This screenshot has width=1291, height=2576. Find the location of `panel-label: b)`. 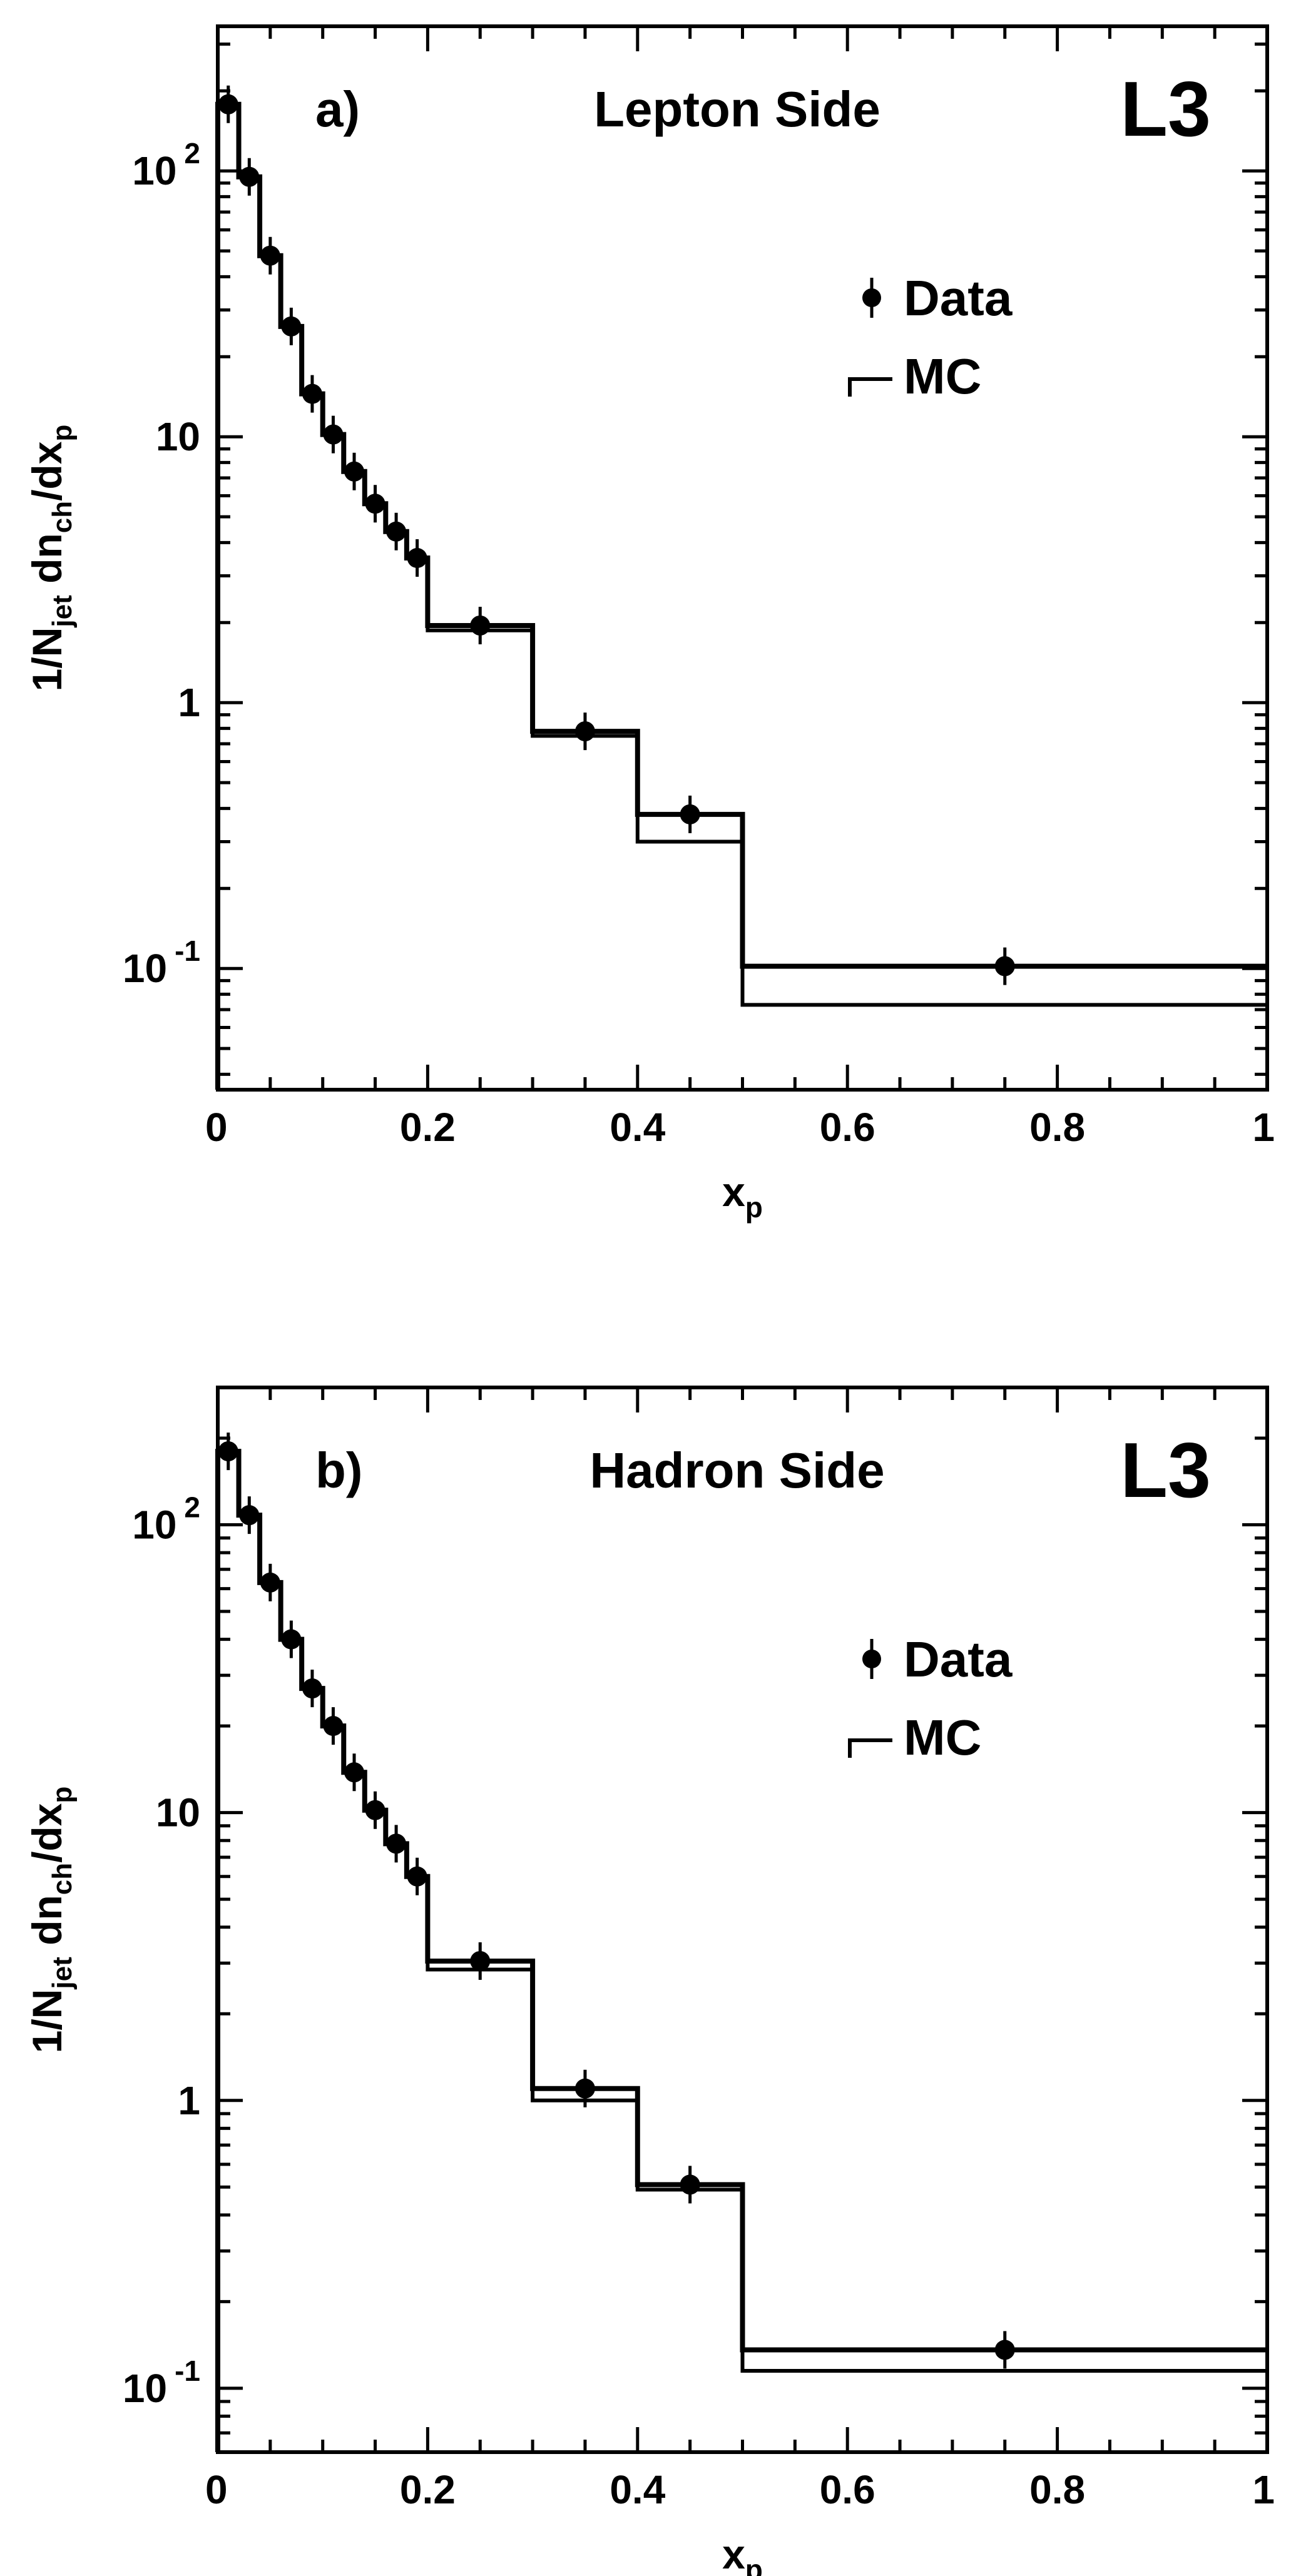

panel-label: b) is located at coordinates (339, 1471).